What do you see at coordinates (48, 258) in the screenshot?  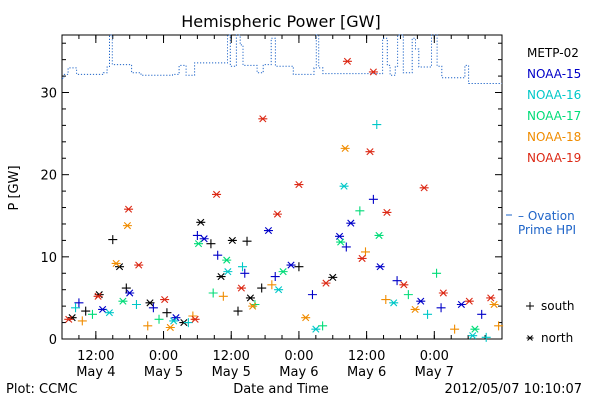 I see `y-tick-label: 10` at bounding box center [48, 258].